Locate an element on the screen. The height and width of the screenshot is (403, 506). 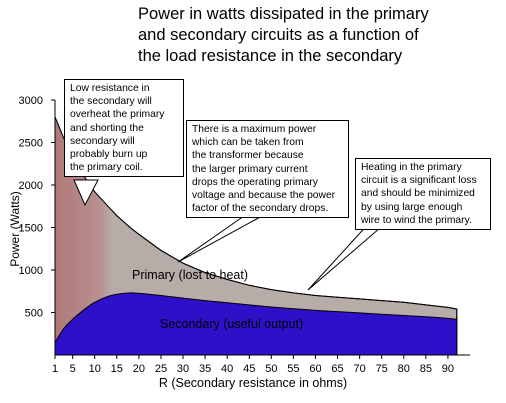
annotation-line: and should be minimized is located at coordinates (418, 194).